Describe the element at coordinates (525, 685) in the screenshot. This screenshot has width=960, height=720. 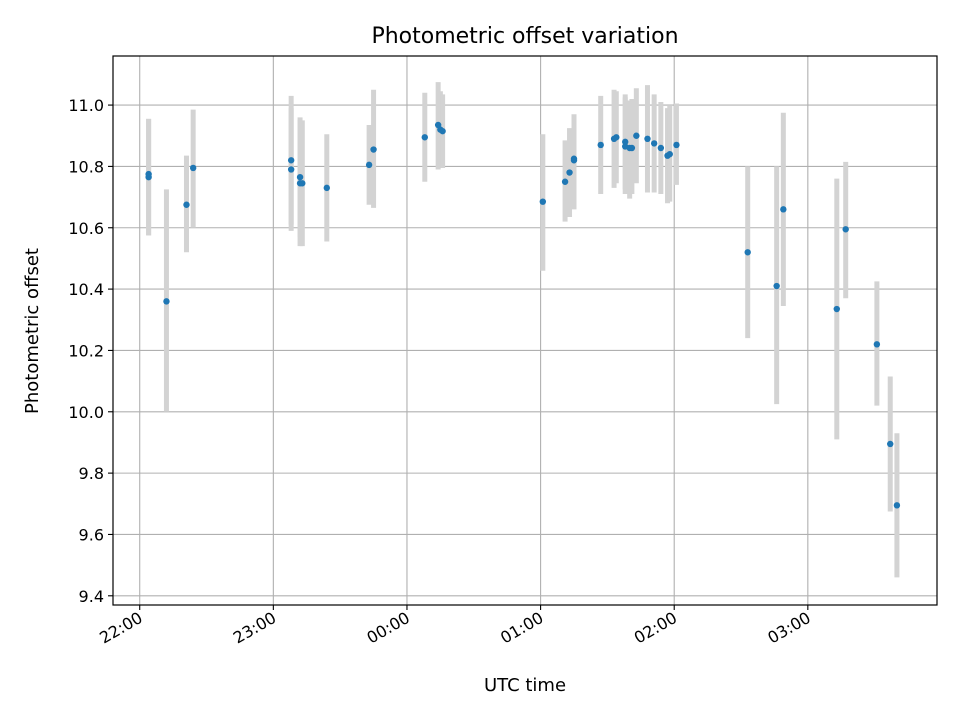
I see `x-axis-label: UTC time` at that location.